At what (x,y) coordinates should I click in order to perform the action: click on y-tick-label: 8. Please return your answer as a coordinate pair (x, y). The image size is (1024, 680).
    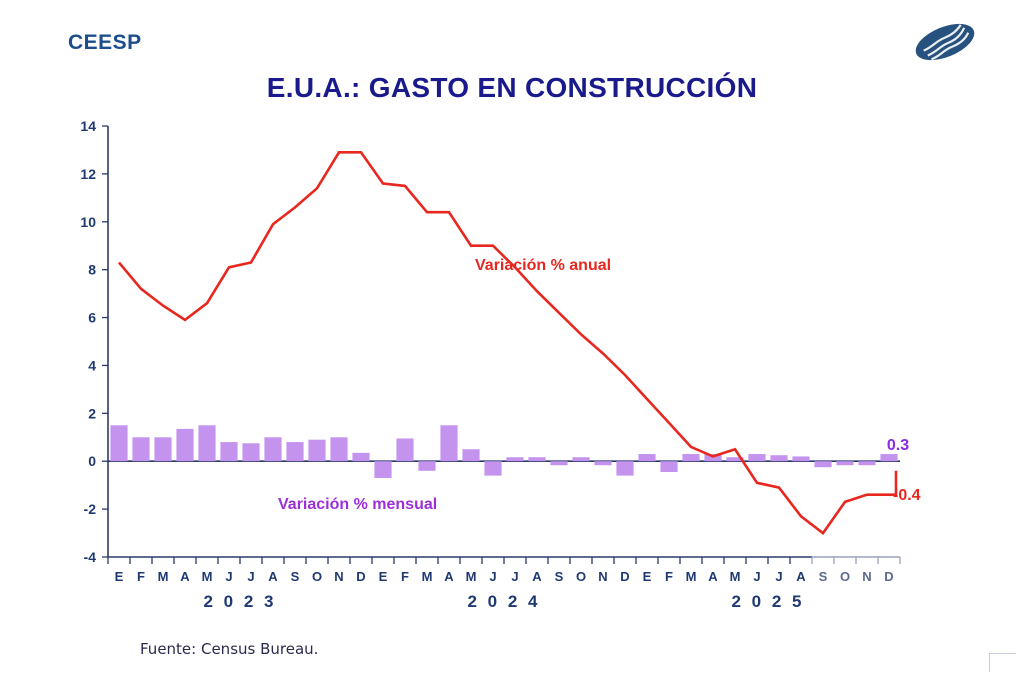
    Looking at the image, I should click on (92, 270).